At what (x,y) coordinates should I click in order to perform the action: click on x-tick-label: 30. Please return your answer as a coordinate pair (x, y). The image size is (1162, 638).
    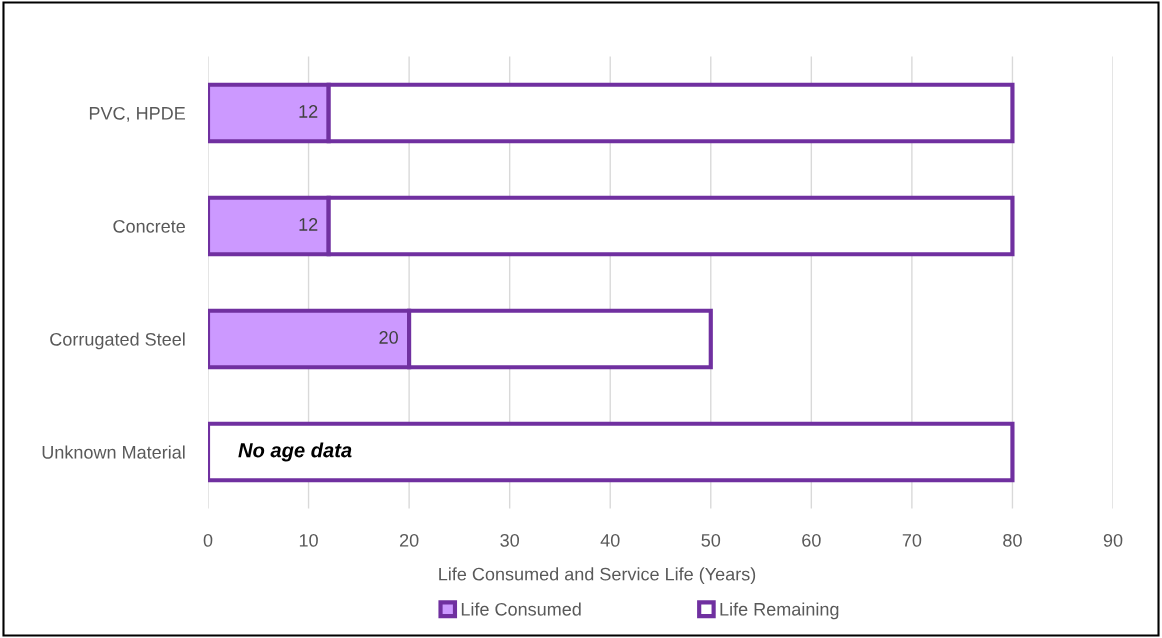
    Looking at the image, I should click on (509, 540).